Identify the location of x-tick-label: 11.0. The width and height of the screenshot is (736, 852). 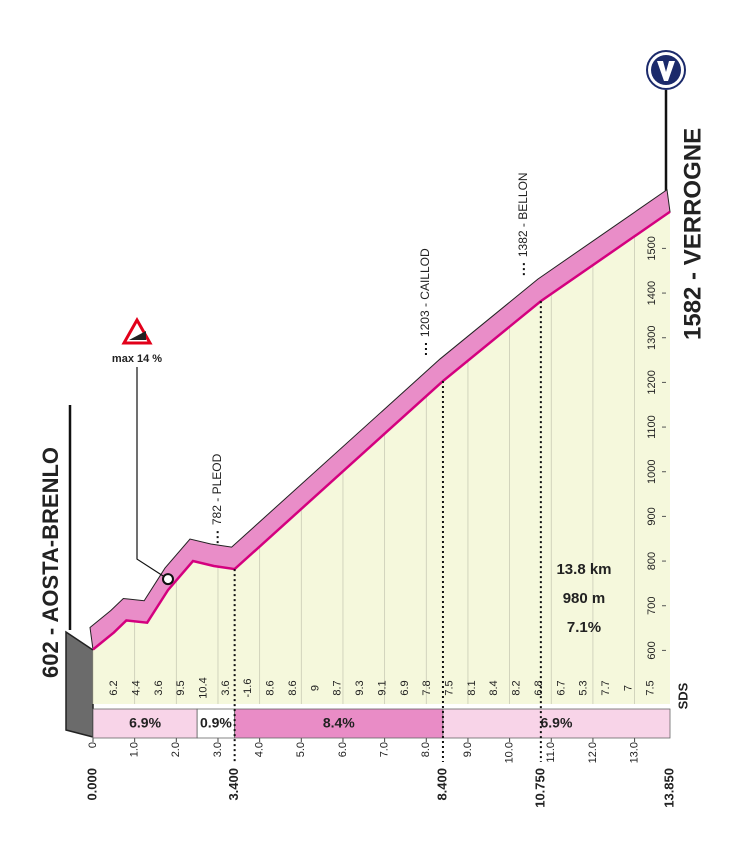
(551, 752).